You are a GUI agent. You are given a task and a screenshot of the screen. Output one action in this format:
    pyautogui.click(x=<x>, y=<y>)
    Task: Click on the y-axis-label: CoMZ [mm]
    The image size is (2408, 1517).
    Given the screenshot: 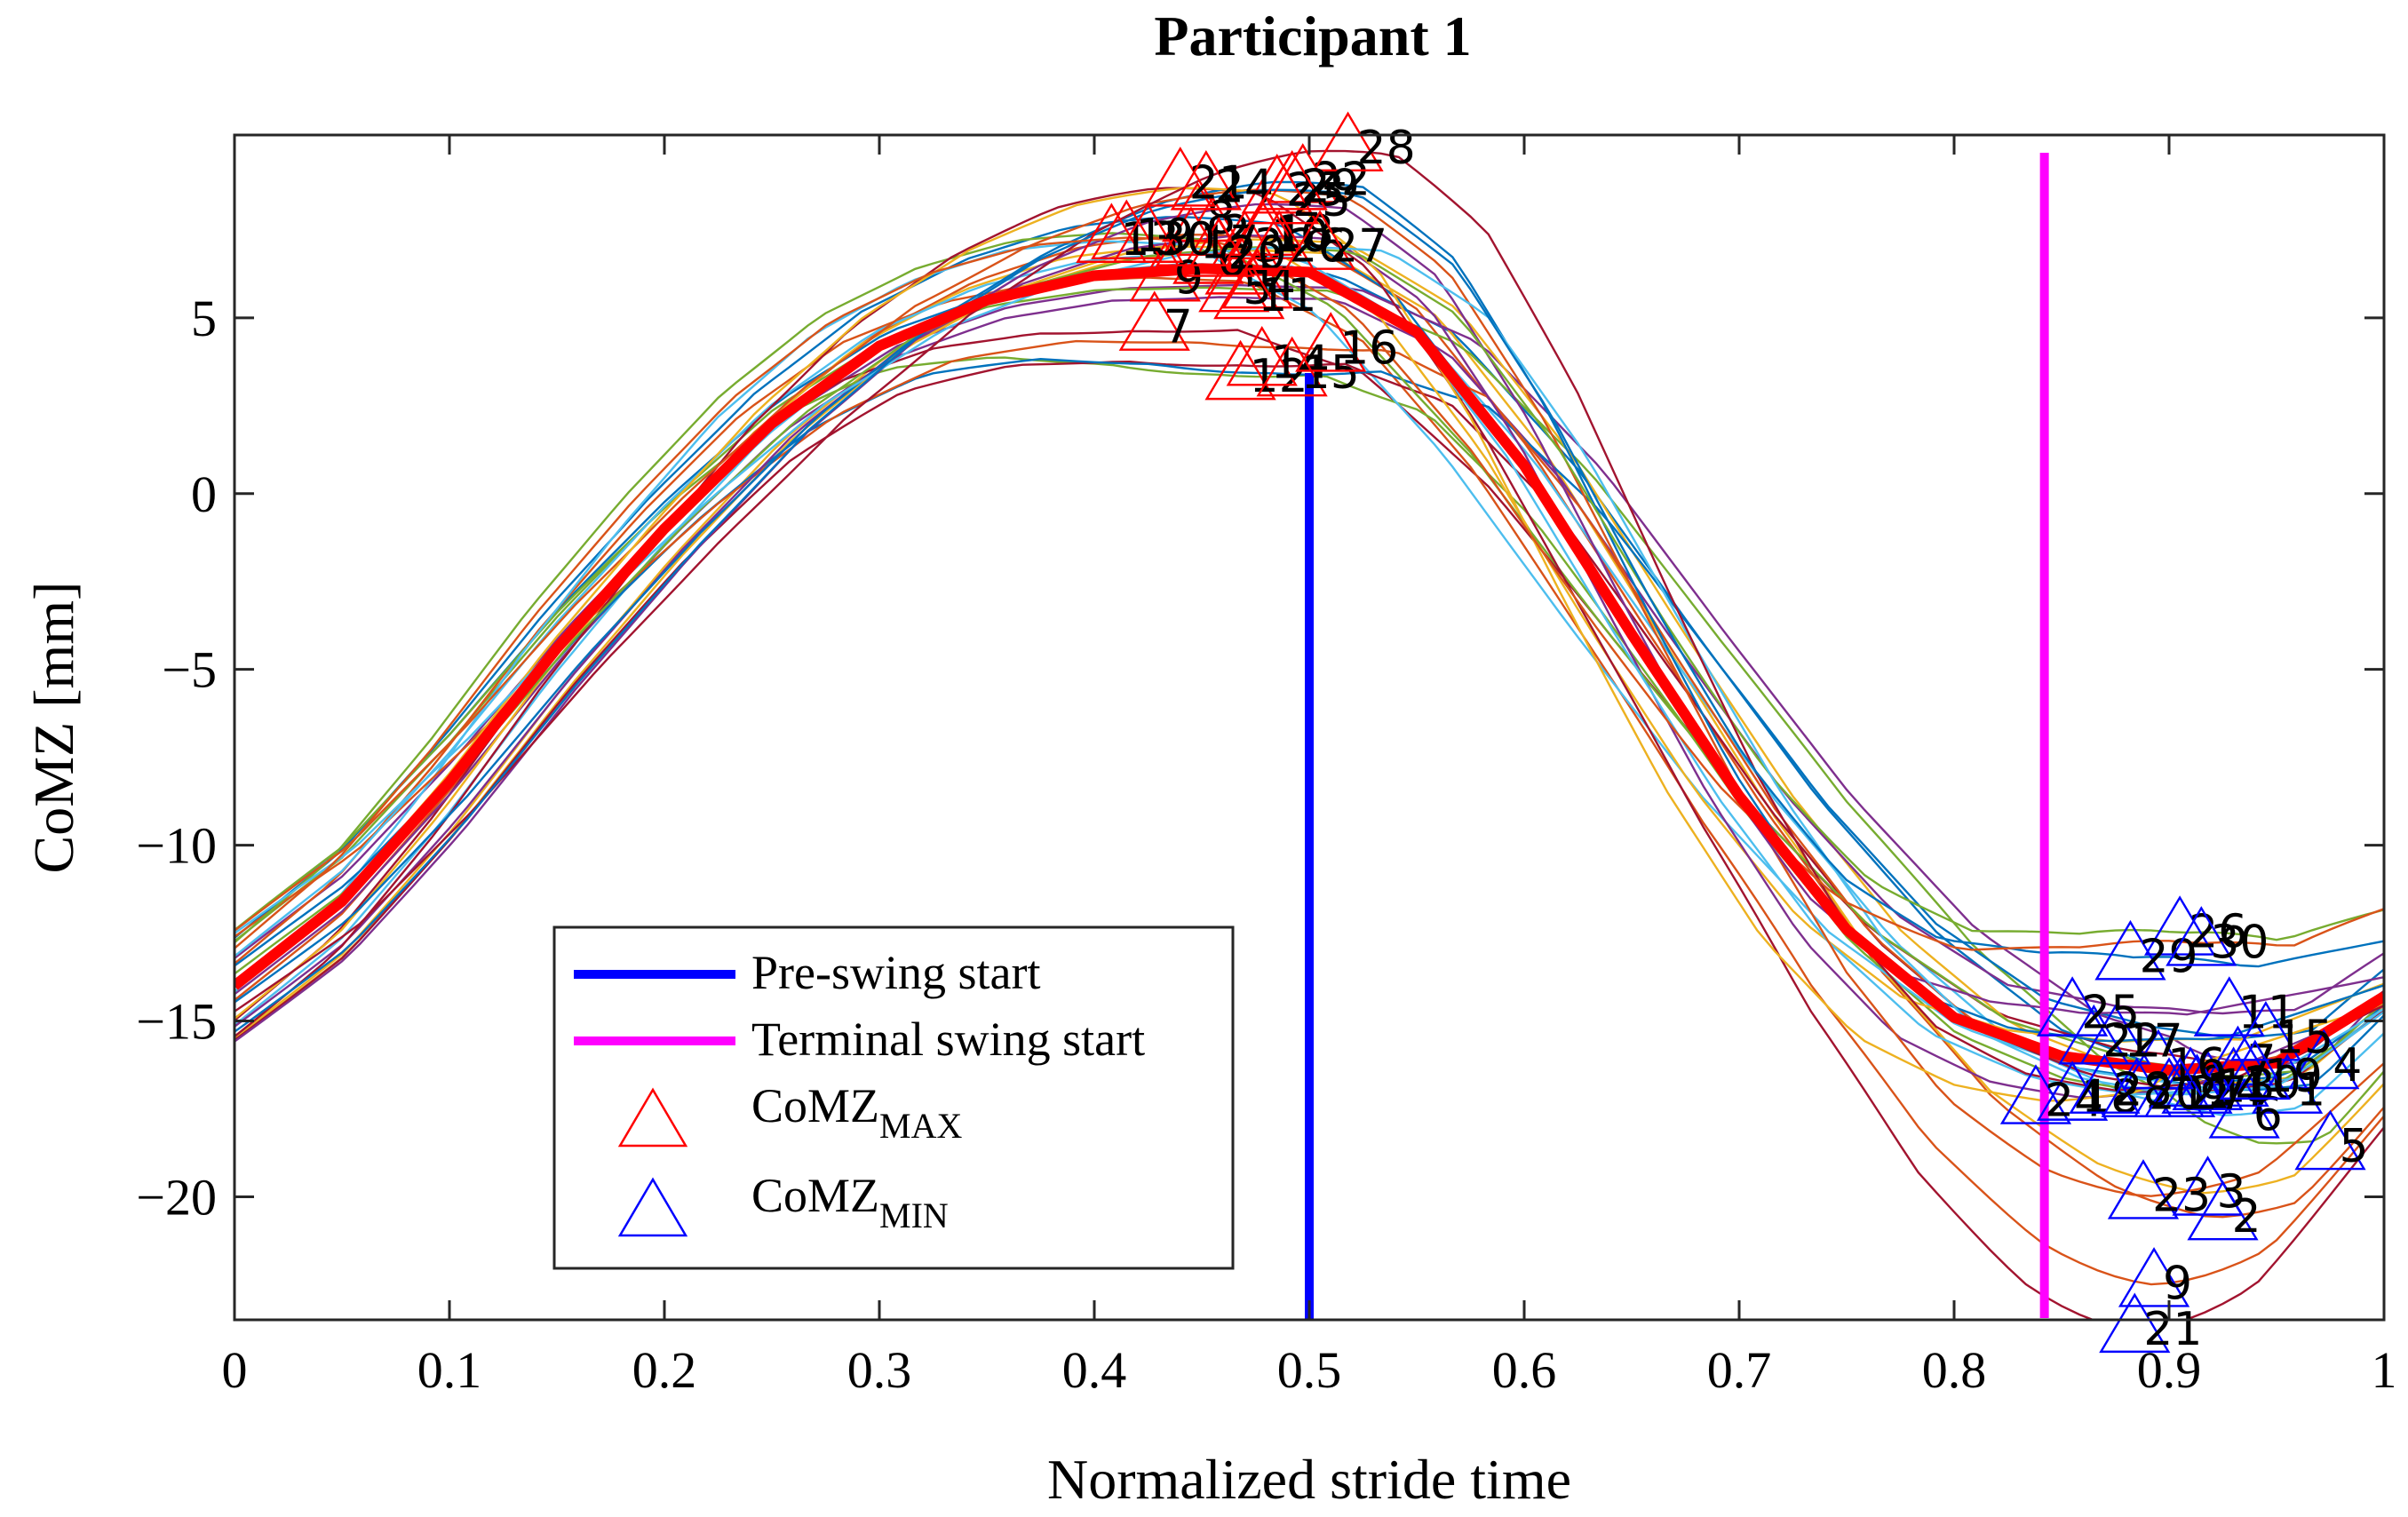 What is the action you would take?
    pyautogui.click(x=54, y=728)
    